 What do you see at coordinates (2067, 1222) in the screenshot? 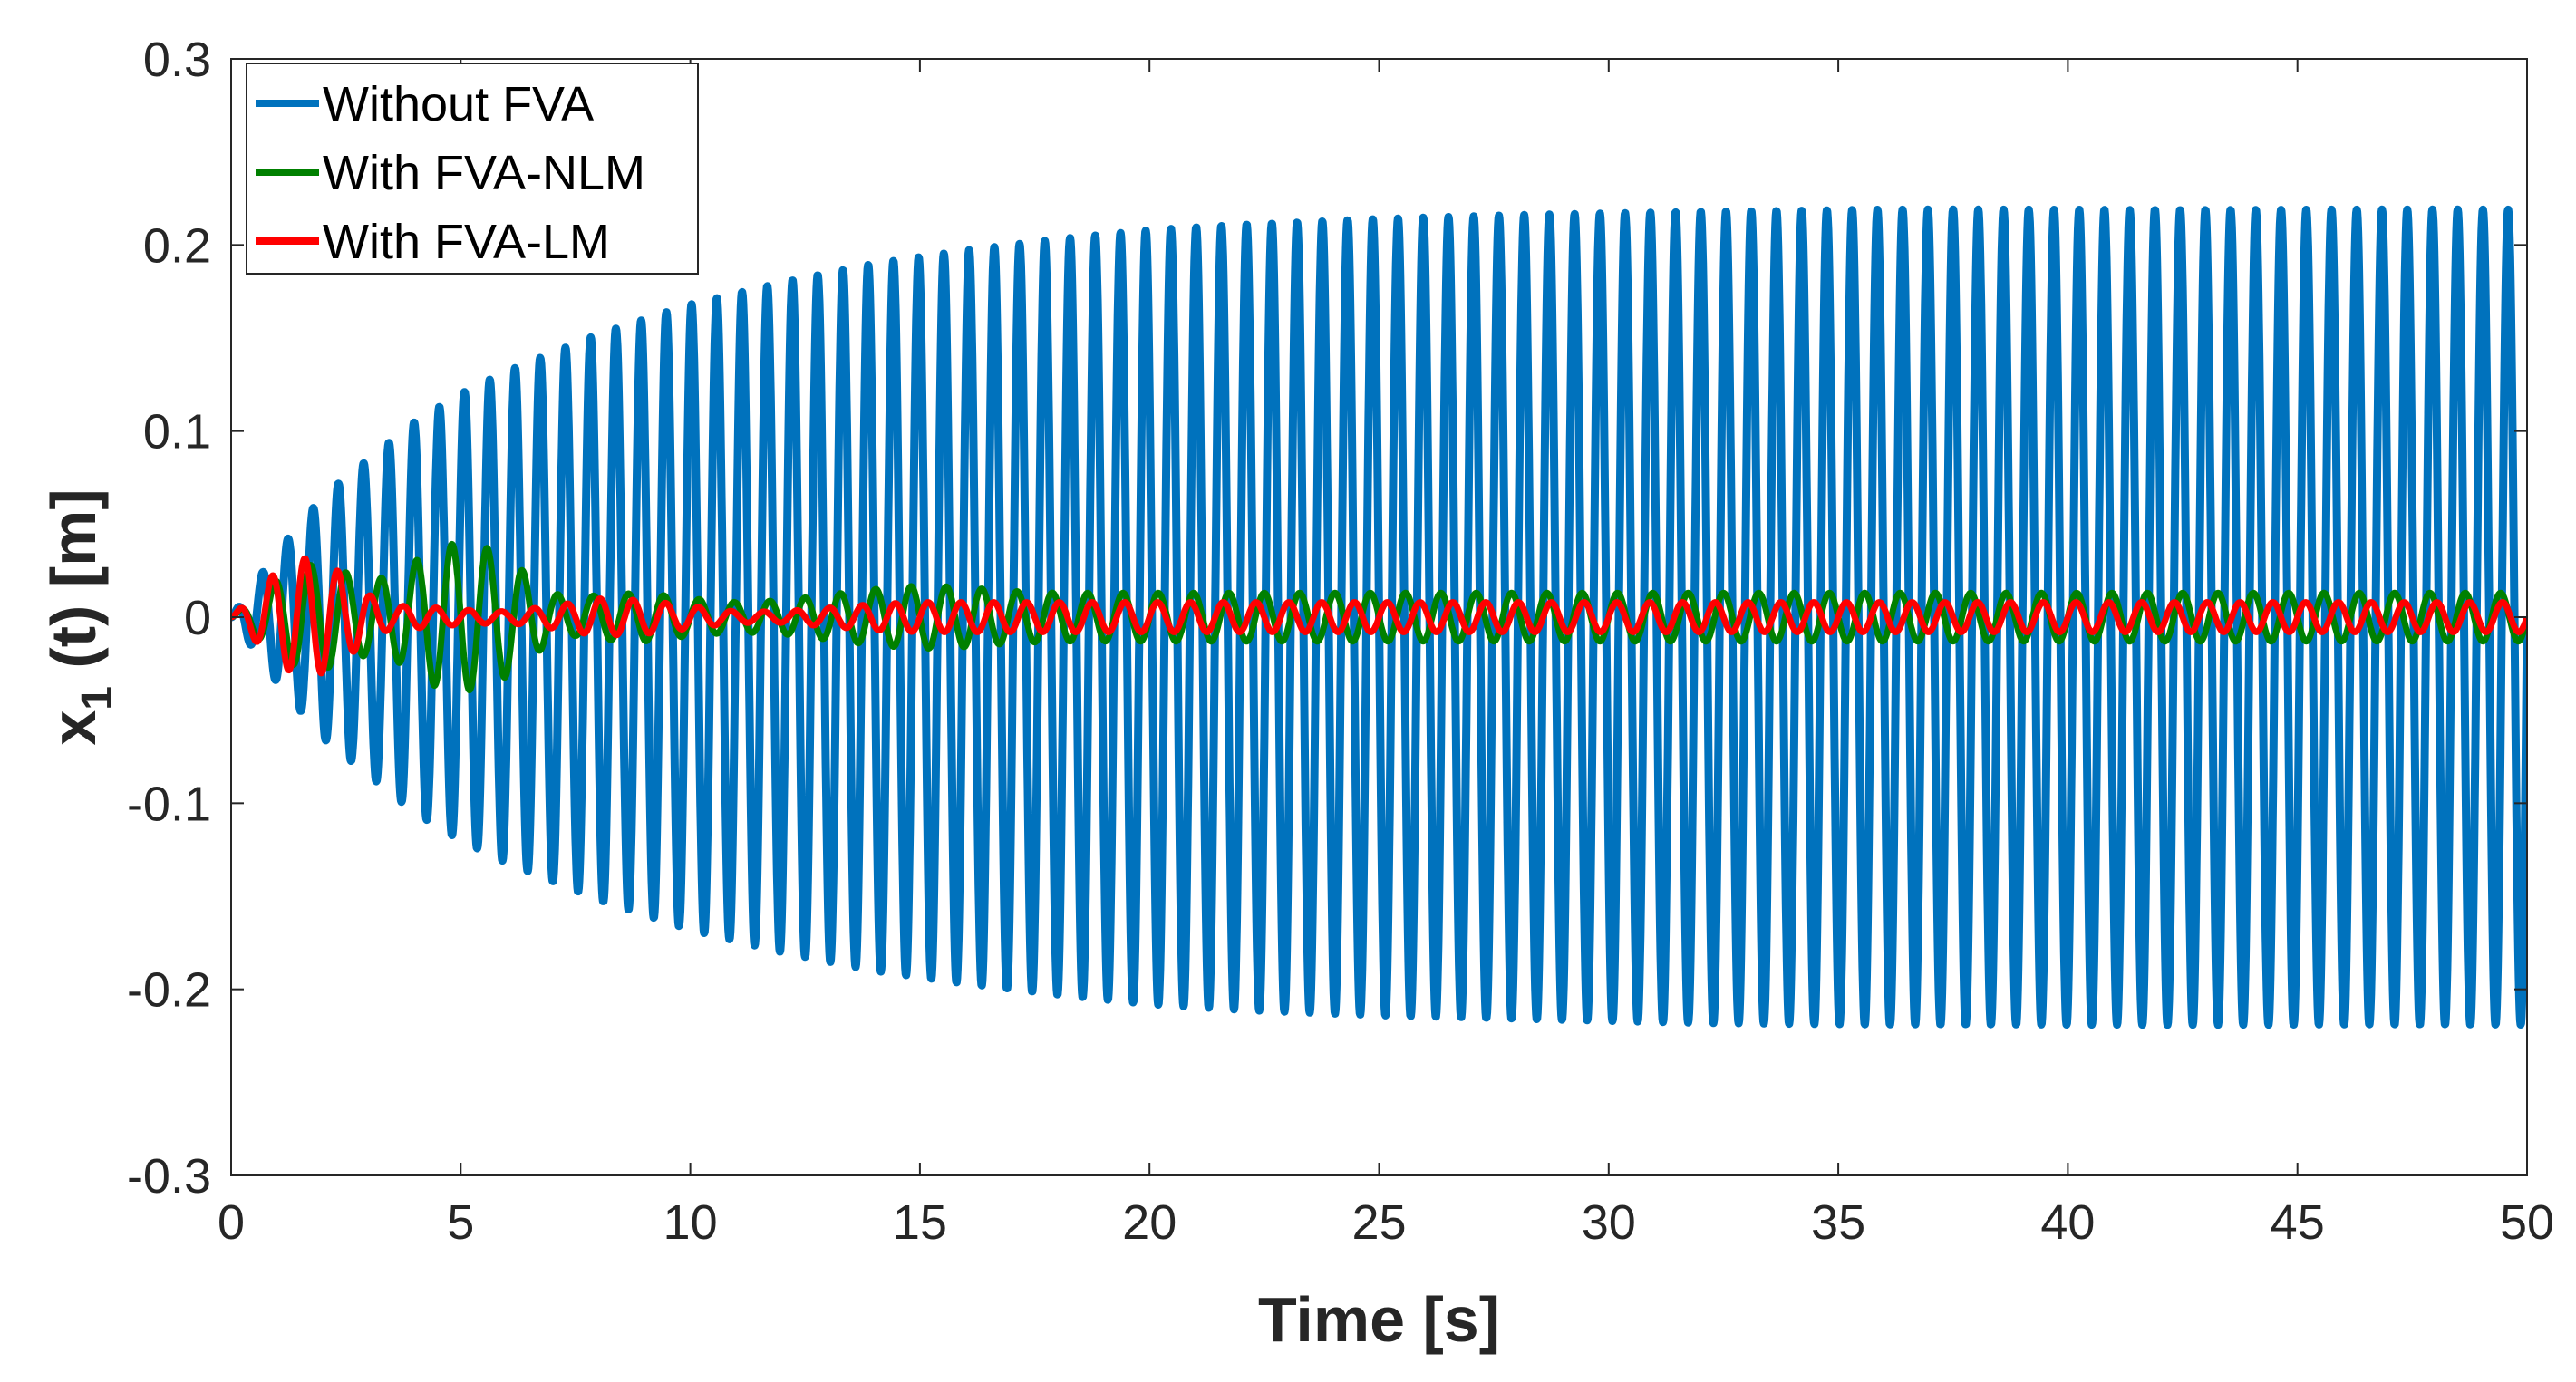
I see `x-tick-label: 40` at bounding box center [2067, 1222].